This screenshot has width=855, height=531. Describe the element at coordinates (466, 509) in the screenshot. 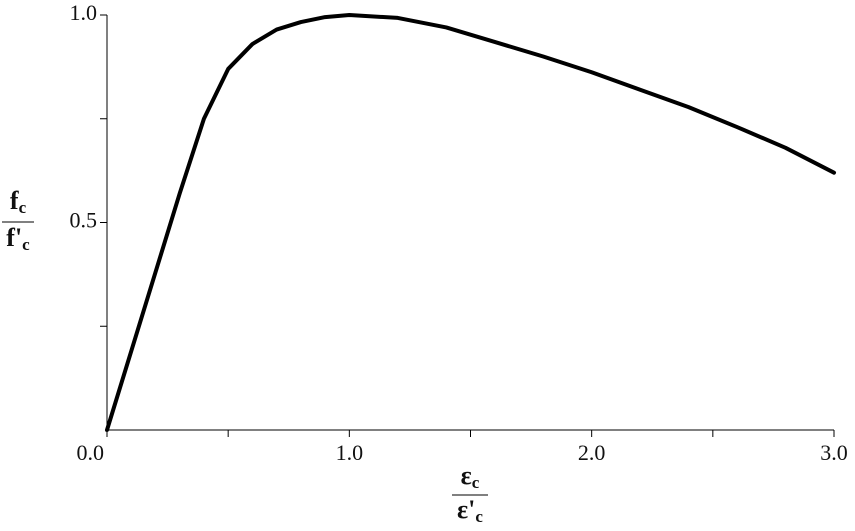

I see `x-label-text: ε'` at that location.